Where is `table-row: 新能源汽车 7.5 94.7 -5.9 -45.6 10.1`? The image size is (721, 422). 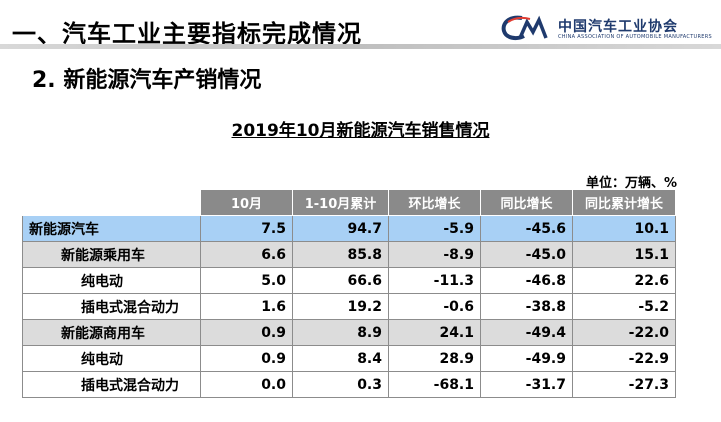 table-row: 新能源汽车 7.5 94.7 -5.9 -45.6 10.1 is located at coordinates (349, 228).